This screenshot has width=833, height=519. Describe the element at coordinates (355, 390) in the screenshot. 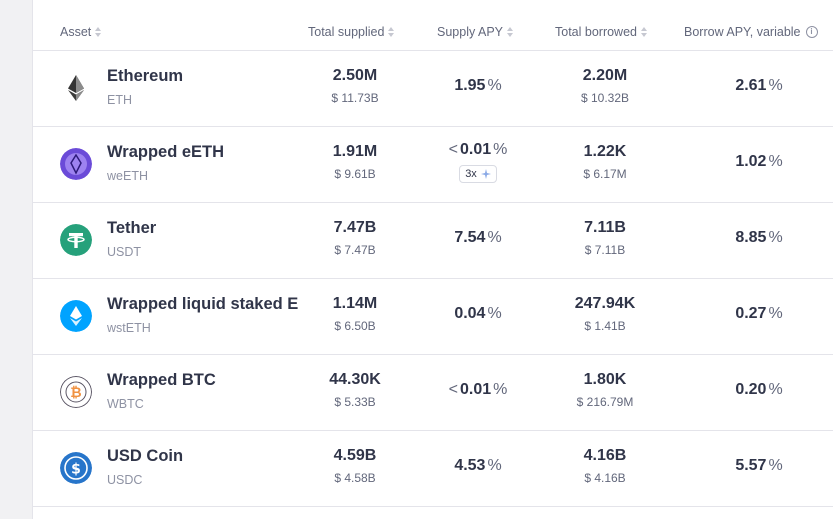

I see `total-supplied: 44.30K $ 5.33B` at that location.